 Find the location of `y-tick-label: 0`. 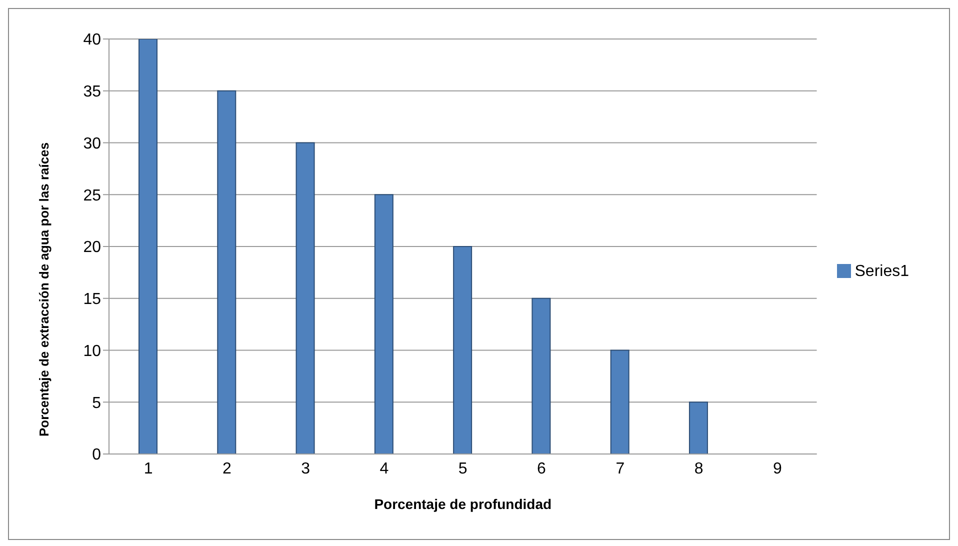

y-tick-label: 0 is located at coordinates (97, 455).